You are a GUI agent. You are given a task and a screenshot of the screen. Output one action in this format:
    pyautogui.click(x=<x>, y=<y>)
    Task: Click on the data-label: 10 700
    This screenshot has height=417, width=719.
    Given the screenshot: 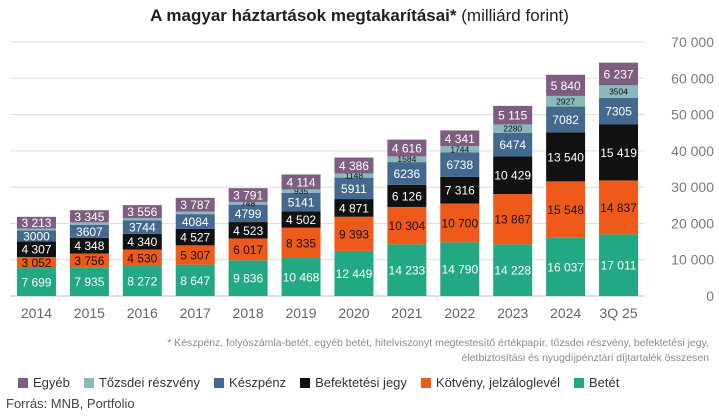 What is the action you would take?
    pyautogui.click(x=459, y=223)
    